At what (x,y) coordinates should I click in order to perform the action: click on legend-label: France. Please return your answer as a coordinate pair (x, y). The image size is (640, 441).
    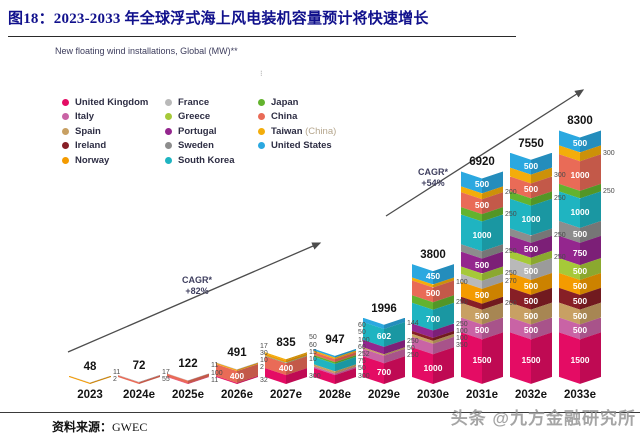
    Looking at the image, I should click on (194, 102).